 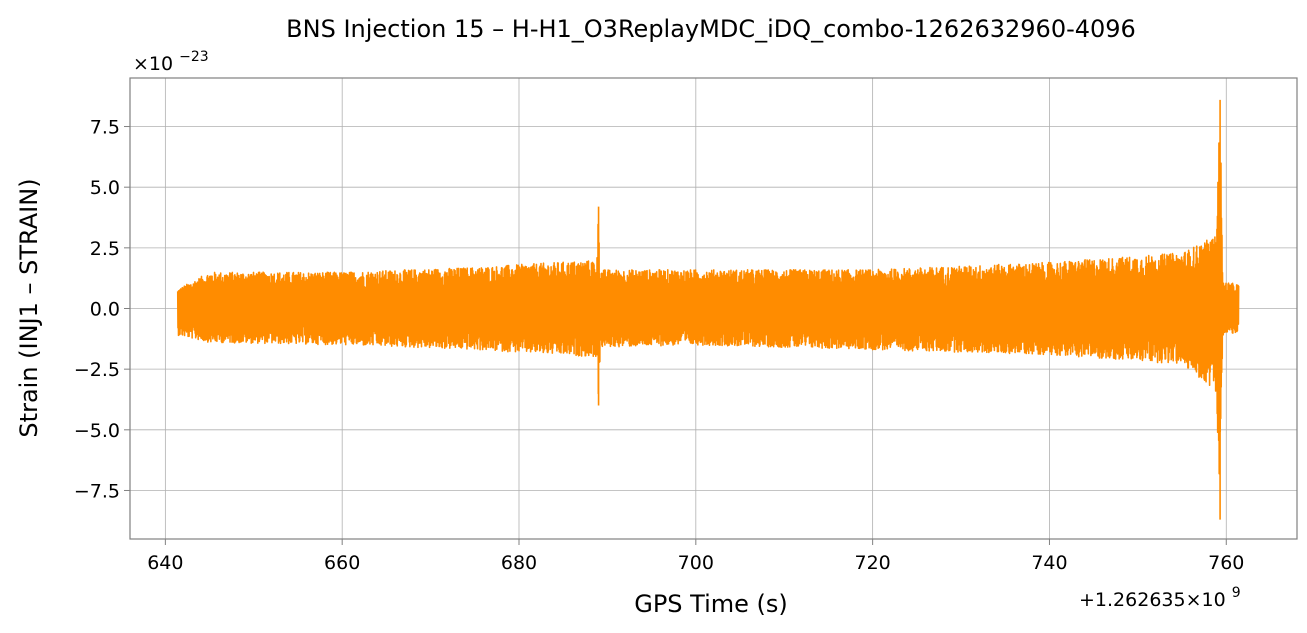 I want to click on y-scale-base: ×10, so click(x=153, y=64).